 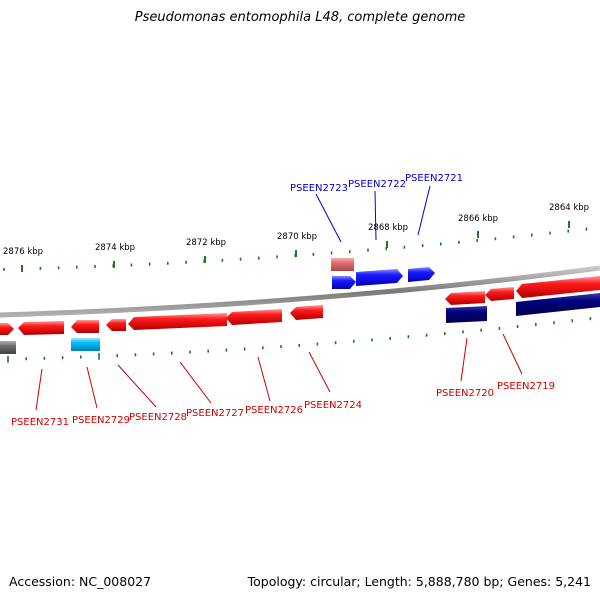 I want to click on gene-pseen2724, so click(x=306, y=312).